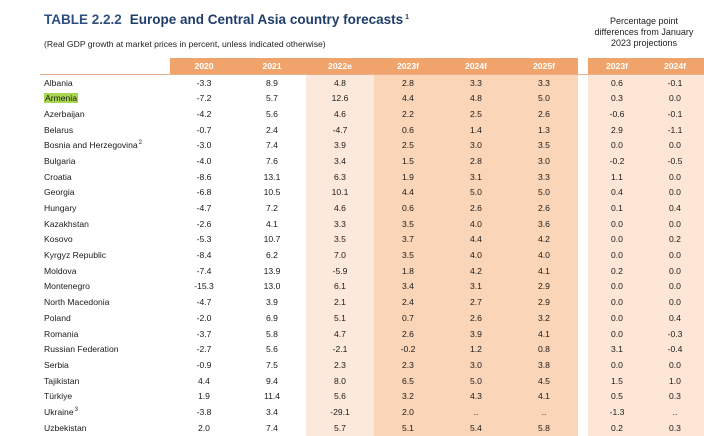 Image resolution: width=704 pixels, height=436 pixels. Describe the element at coordinates (204, 82) in the screenshot. I see `value-cell-2020: -3.3` at that location.